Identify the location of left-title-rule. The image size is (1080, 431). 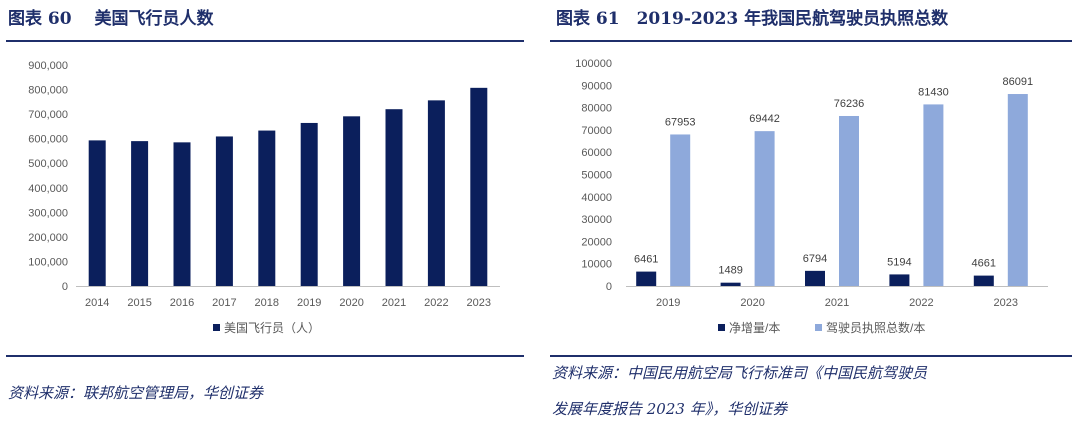
(265, 41).